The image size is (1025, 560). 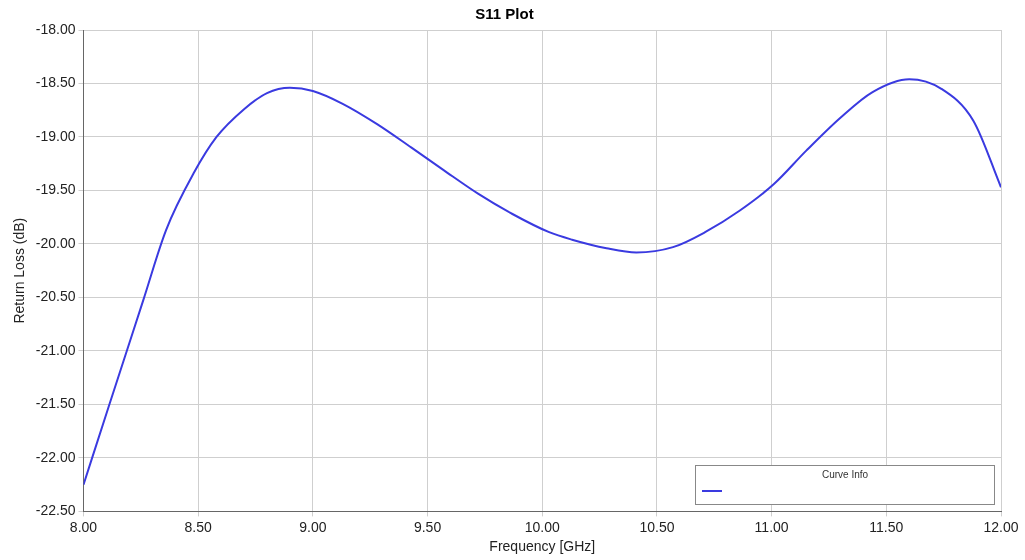 I want to click on x-axis-title: Frequency [GHz], so click(x=542, y=546).